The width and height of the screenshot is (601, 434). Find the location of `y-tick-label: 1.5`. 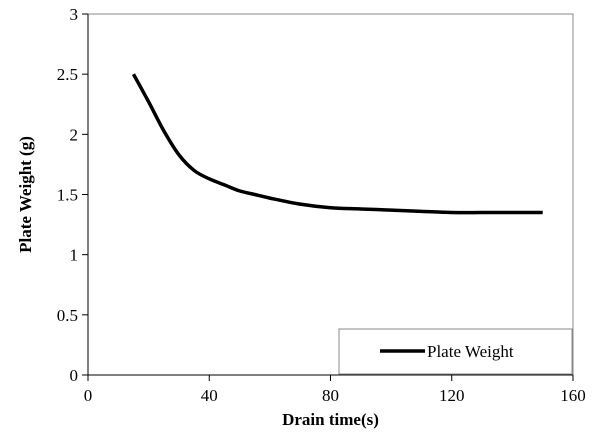

y-tick-label: 1.5 is located at coordinates (67, 195).